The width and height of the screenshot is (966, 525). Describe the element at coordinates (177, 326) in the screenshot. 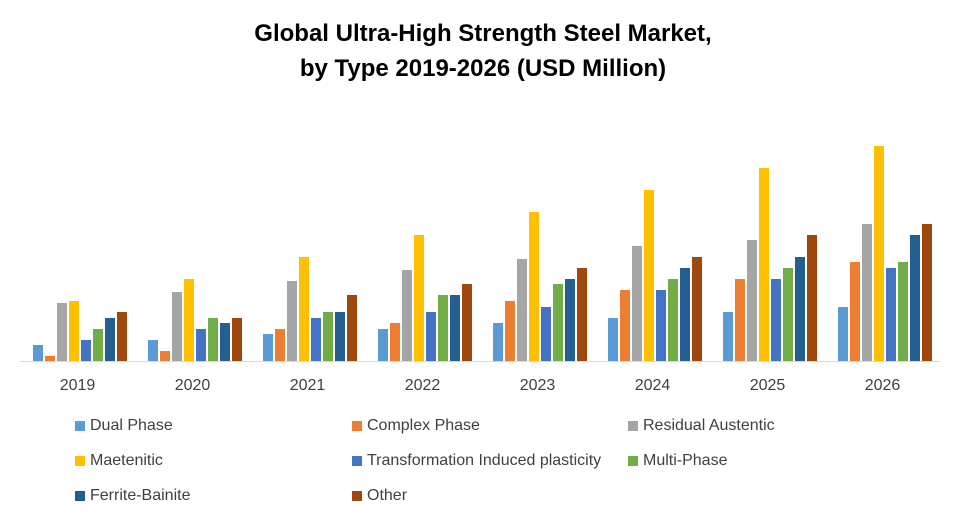

I see `bar-residual-austentic-2020` at that location.